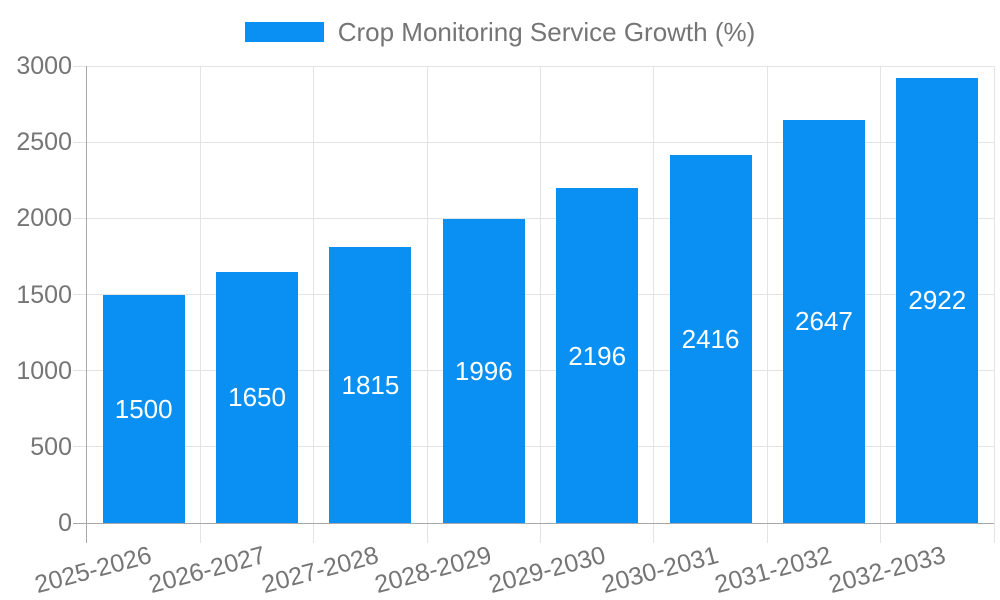 The image size is (1000, 600). Describe the element at coordinates (773, 570) in the screenshot. I see `x-axis-tick-label: 2031-2032` at that location.